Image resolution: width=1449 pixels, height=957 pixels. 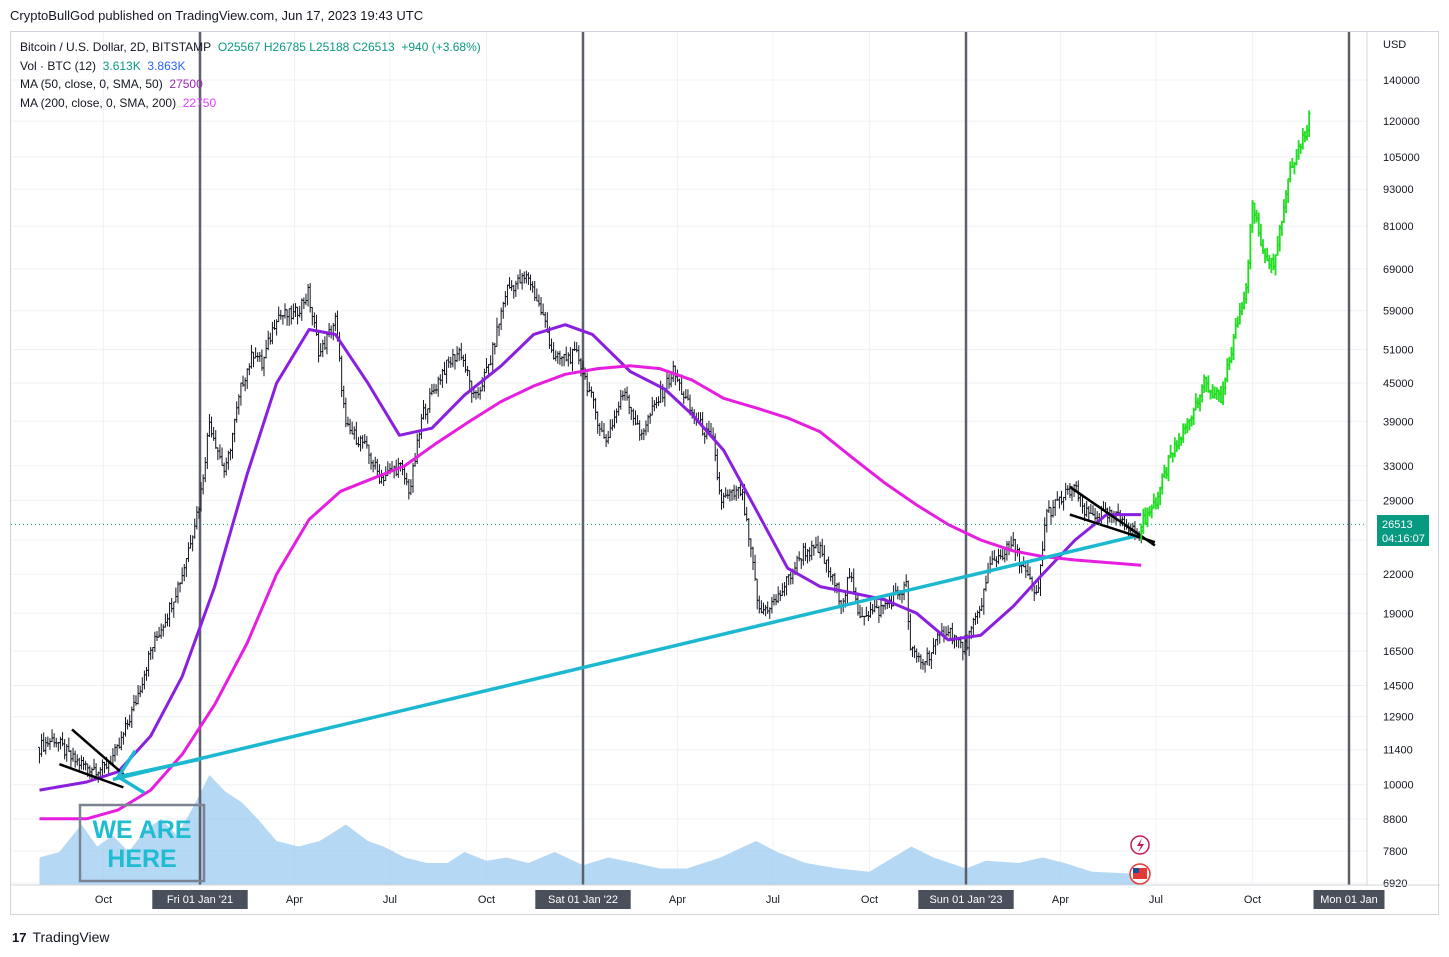 What do you see at coordinates (141, 830) in the screenshot?
I see `we-are-here-line1: WE ARE` at bounding box center [141, 830].